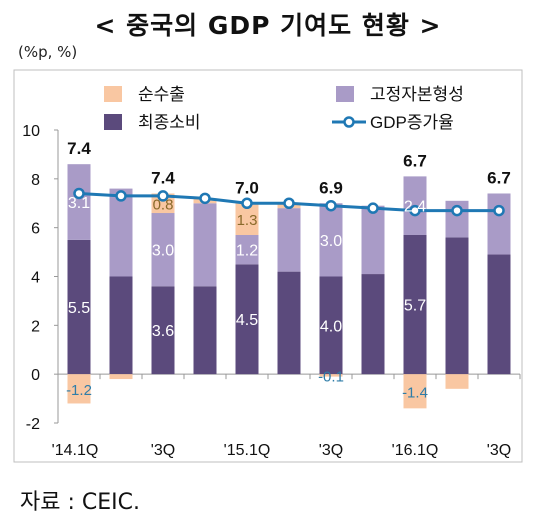 The image size is (536, 523). Describe the element at coordinates (35, 229) in the screenshot. I see `y-tick-label: 6` at that location.